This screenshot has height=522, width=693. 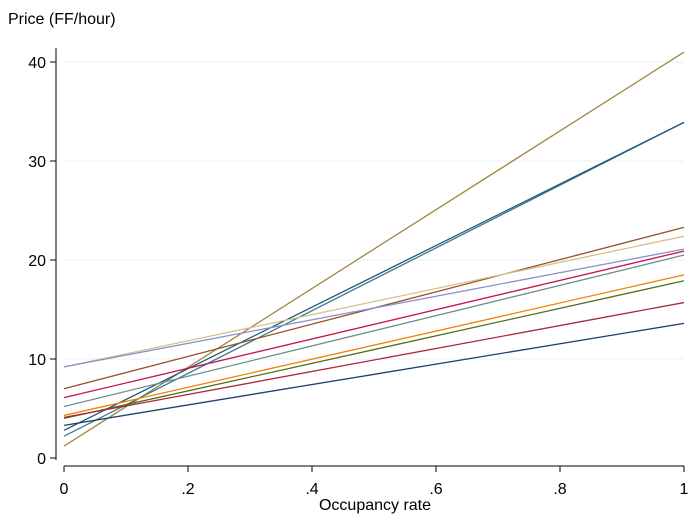 What do you see at coordinates (684, 489) in the screenshot?
I see `x-tick-label-5: 1` at bounding box center [684, 489].